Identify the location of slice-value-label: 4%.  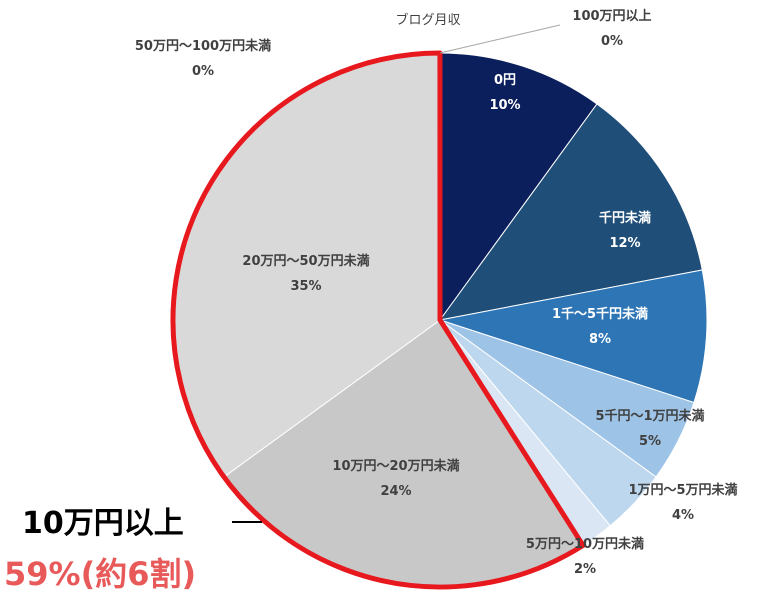
(683, 515).